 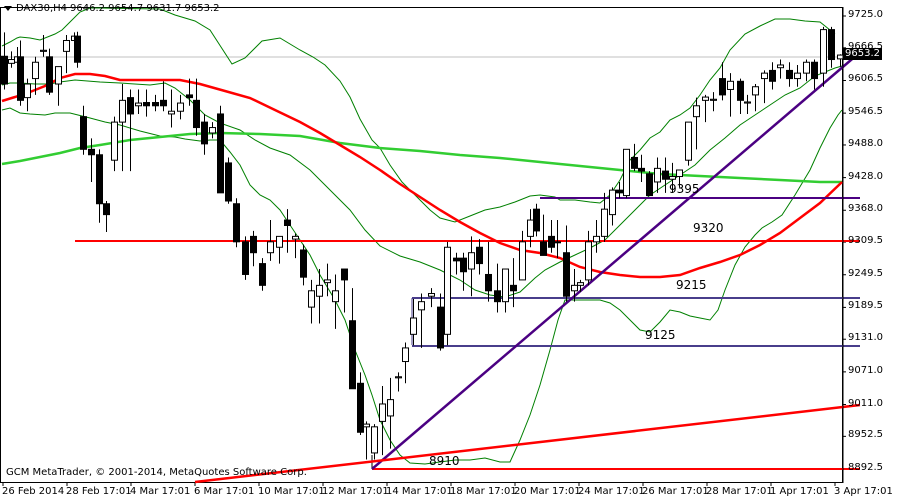 I want to click on time-tick-label: 1 Apr 17:01, so click(x=799, y=491).